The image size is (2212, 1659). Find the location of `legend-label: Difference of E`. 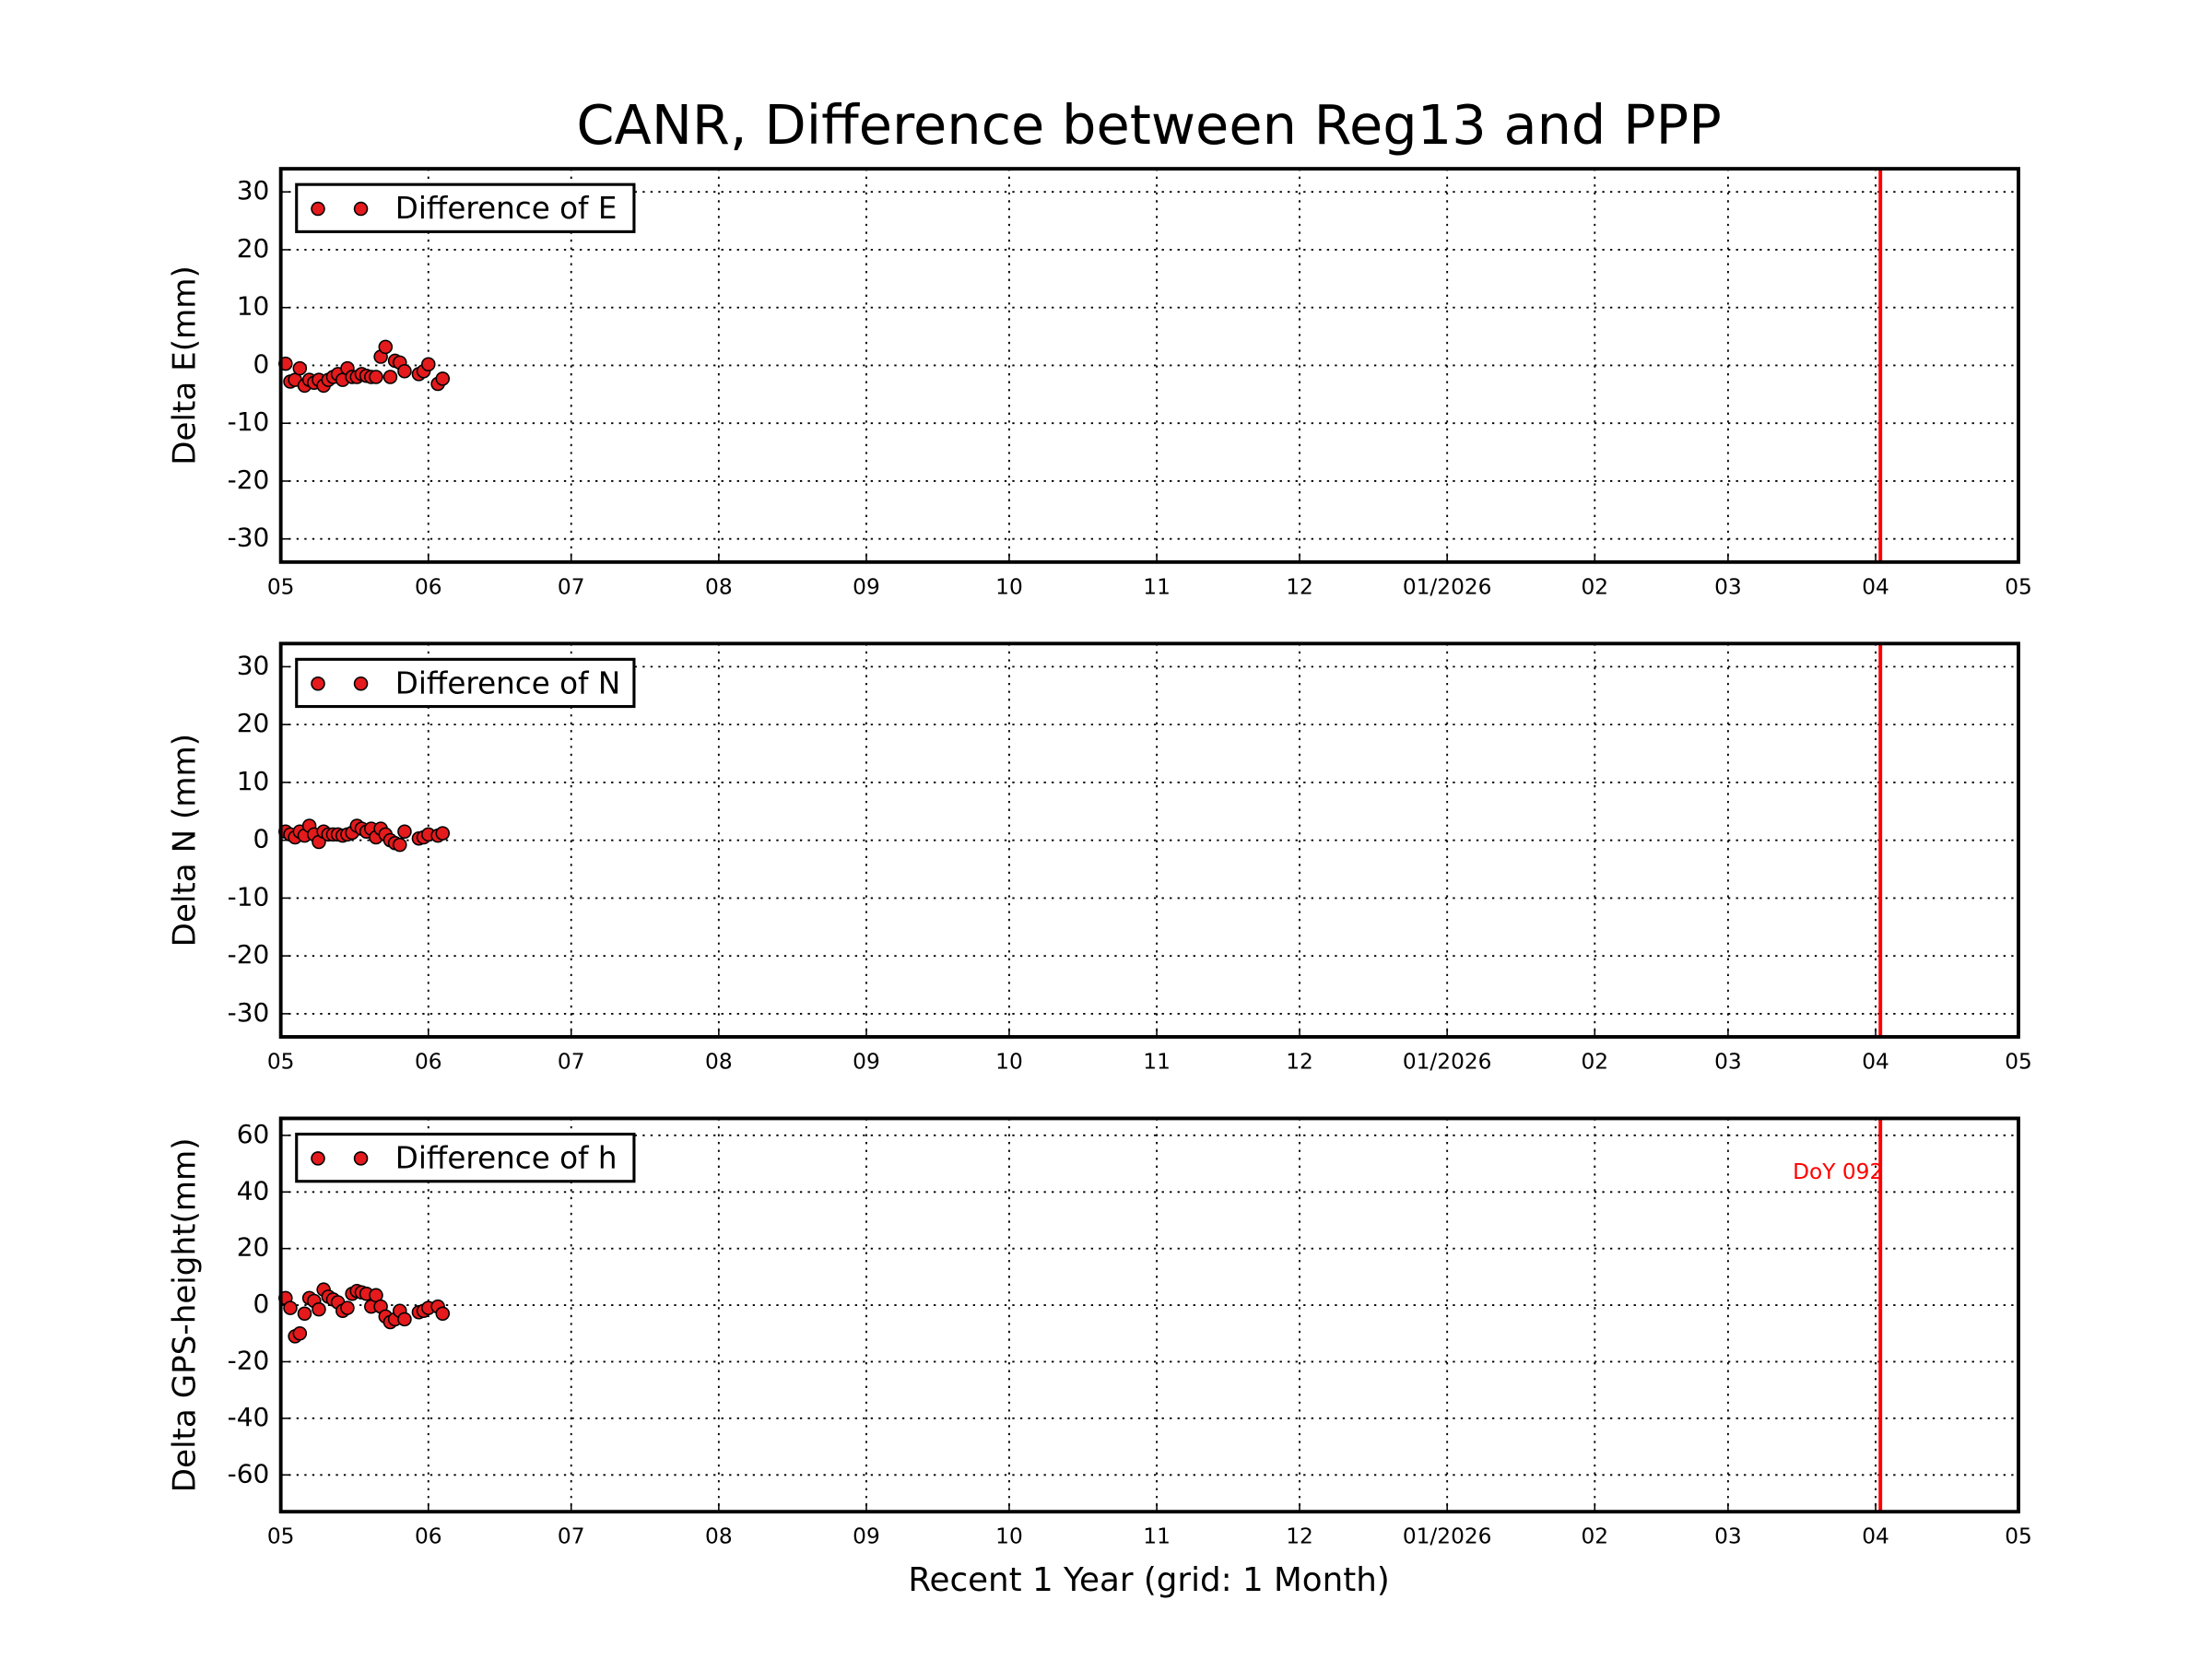

legend-label: Difference of E is located at coordinates (506, 208).